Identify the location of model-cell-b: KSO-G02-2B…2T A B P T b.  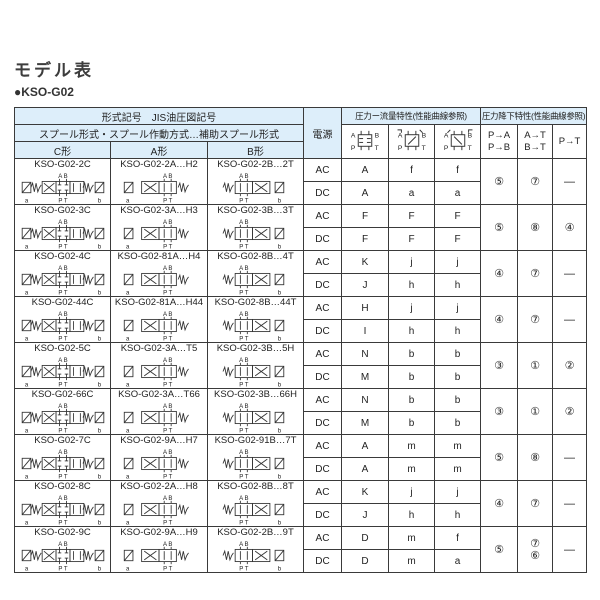
(255, 181).